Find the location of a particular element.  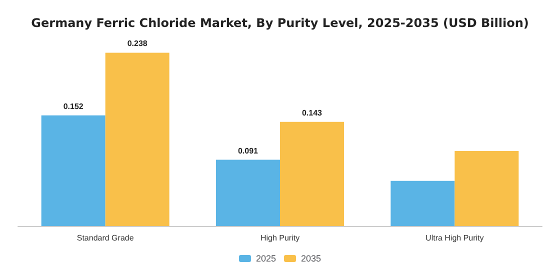

data-label: 0.152 is located at coordinates (73, 106).